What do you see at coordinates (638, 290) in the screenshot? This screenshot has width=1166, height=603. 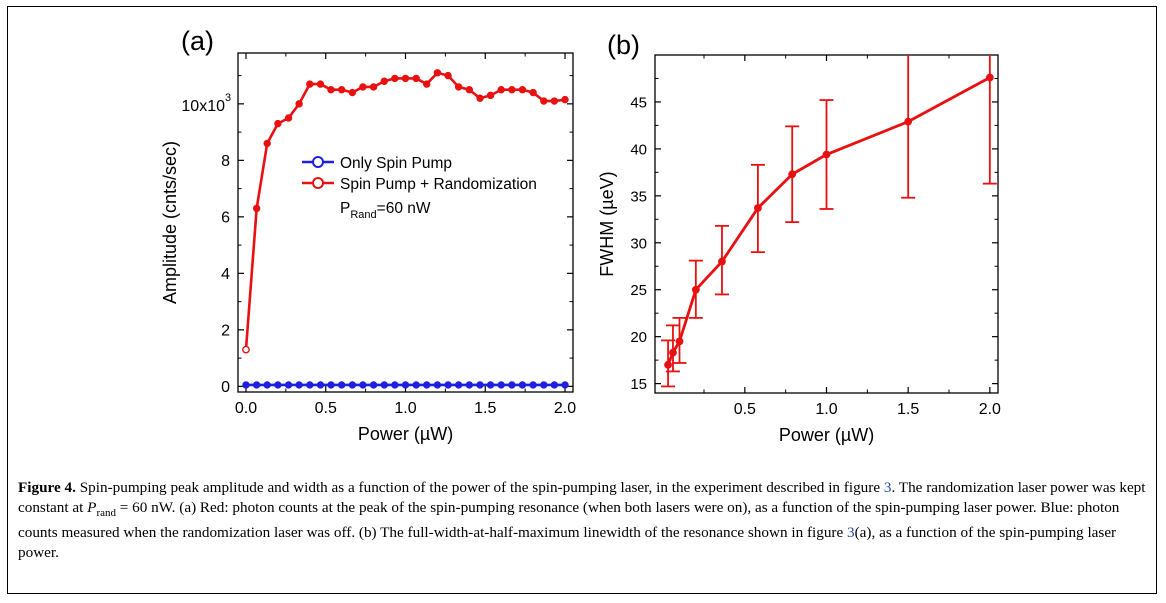 I see `y-tick-label: 25` at bounding box center [638, 290].